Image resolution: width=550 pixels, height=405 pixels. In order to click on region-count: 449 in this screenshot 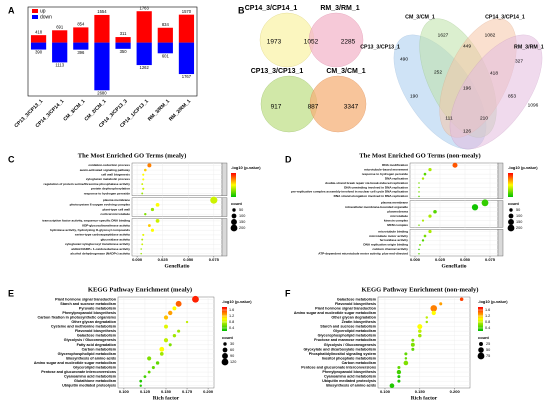, I will do `click(467, 46)`.